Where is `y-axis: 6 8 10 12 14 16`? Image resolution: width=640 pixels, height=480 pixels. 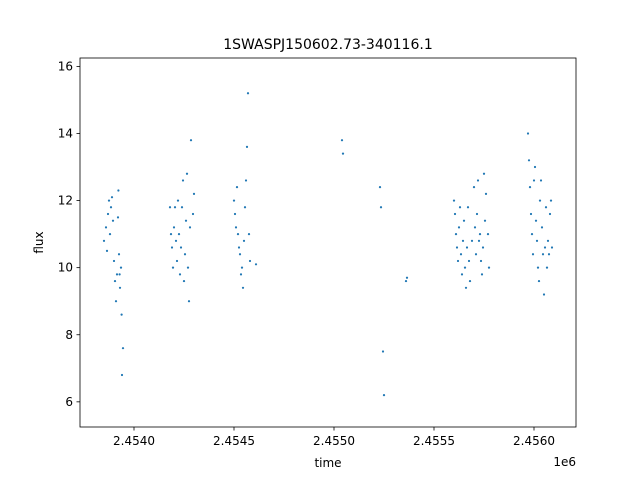 y-axis: 6 8 10 12 14 16 is located at coordinates (69, 234).